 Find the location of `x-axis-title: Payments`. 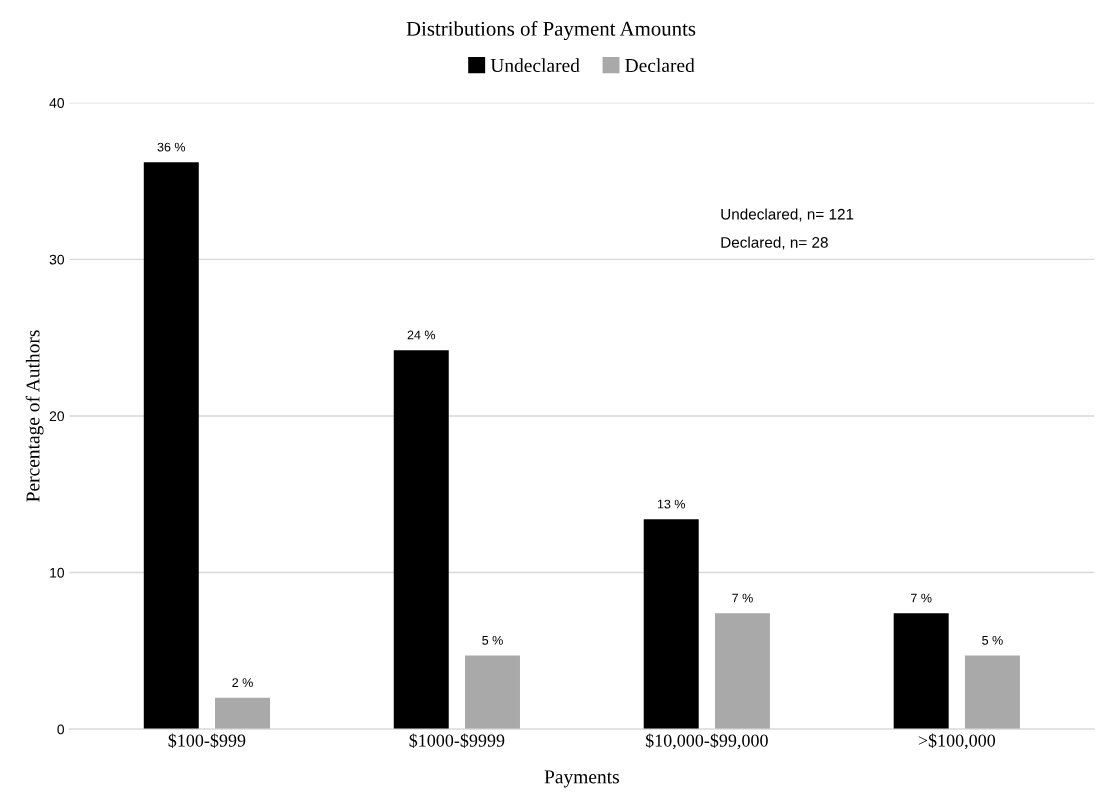

x-axis-title: Payments is located at coordinates (581, 779).